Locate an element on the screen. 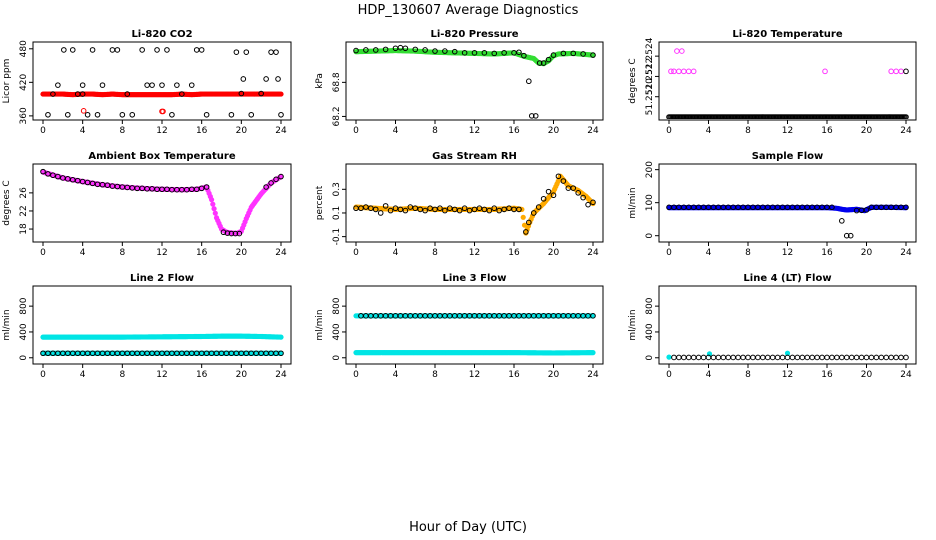  x-tick-label: 0 is located at coordinates (43, 131).